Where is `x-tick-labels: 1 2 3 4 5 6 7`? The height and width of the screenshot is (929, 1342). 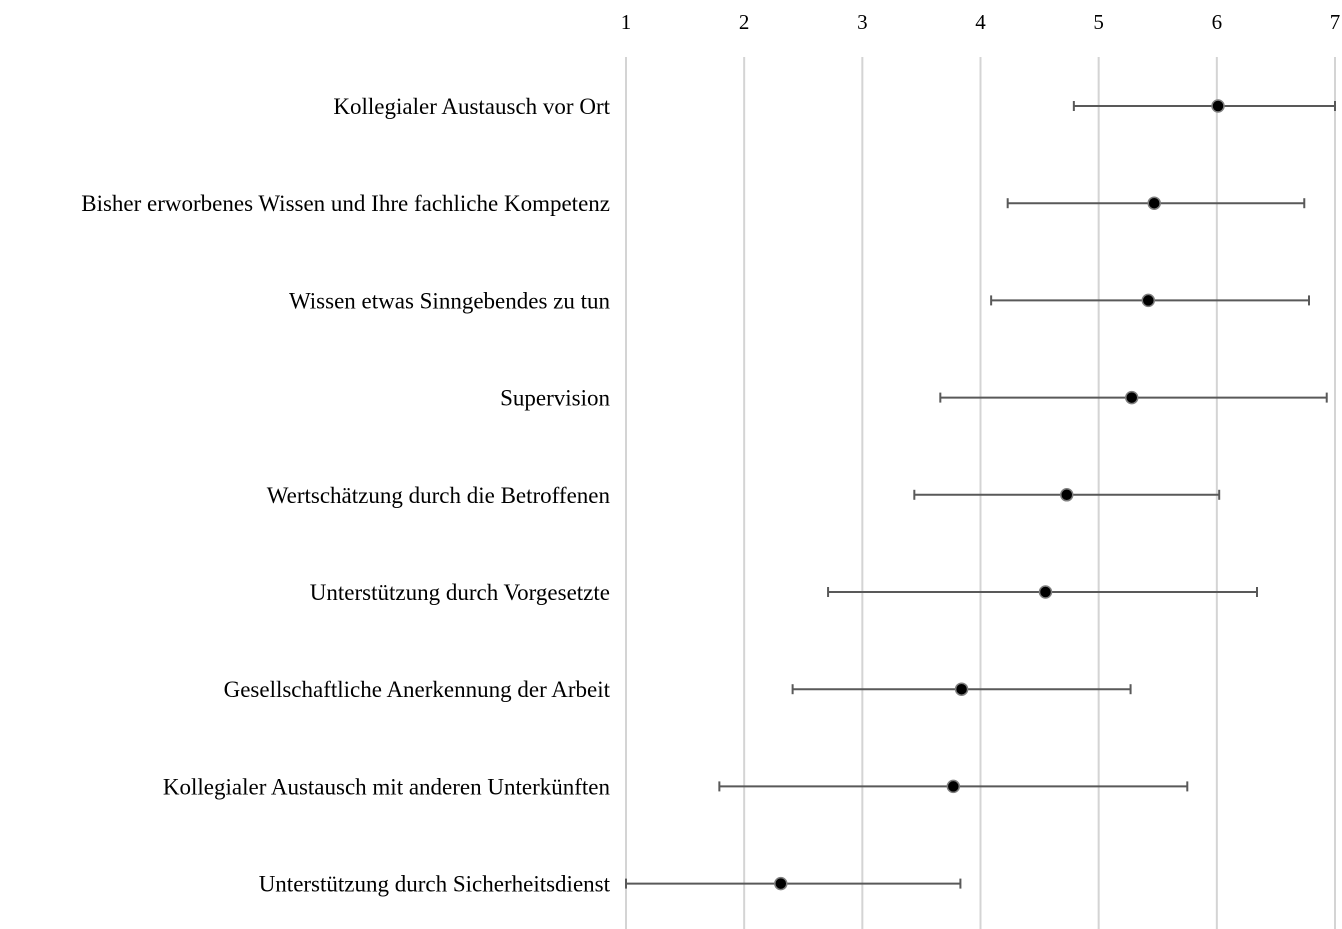 x-tick-labels: 1 2 3 4 5 6 7 is located at coordinates (981, 22).